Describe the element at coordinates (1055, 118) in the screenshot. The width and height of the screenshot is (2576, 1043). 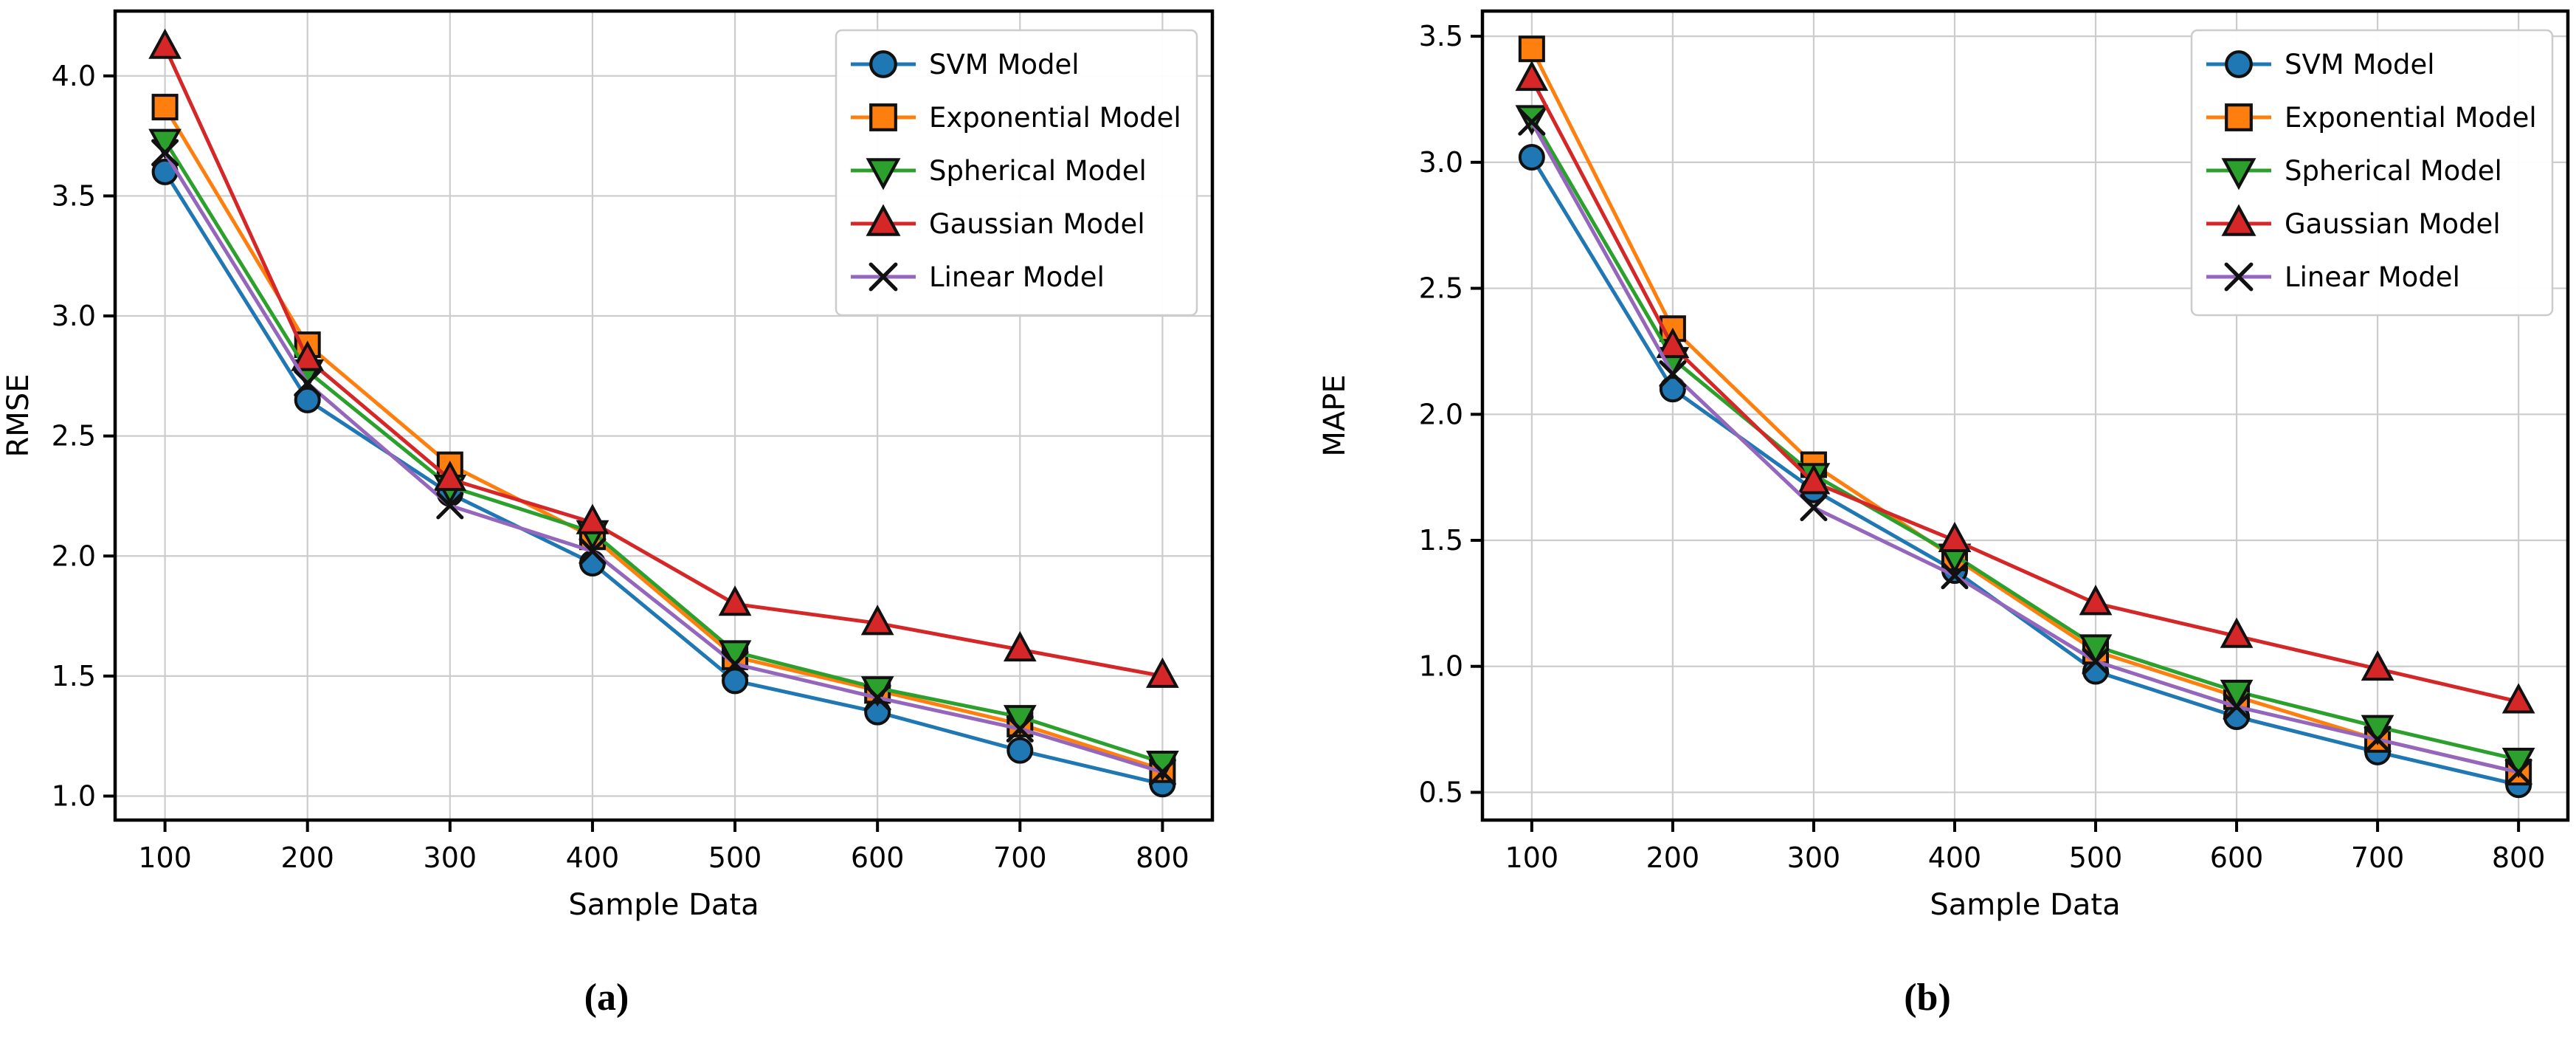
I see `legend-label: Exponential Model` at that location.